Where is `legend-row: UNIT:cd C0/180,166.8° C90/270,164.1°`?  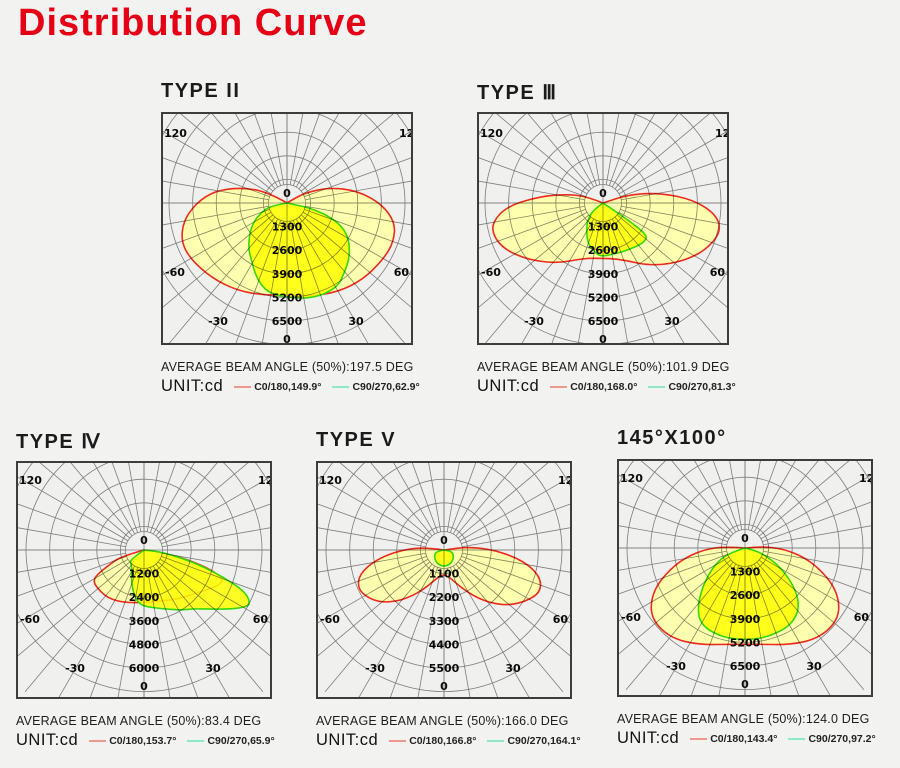
legend-row: UNIT:cd C0/180,166.8° C90/270,164.1° is located at coordinates (448, 740).